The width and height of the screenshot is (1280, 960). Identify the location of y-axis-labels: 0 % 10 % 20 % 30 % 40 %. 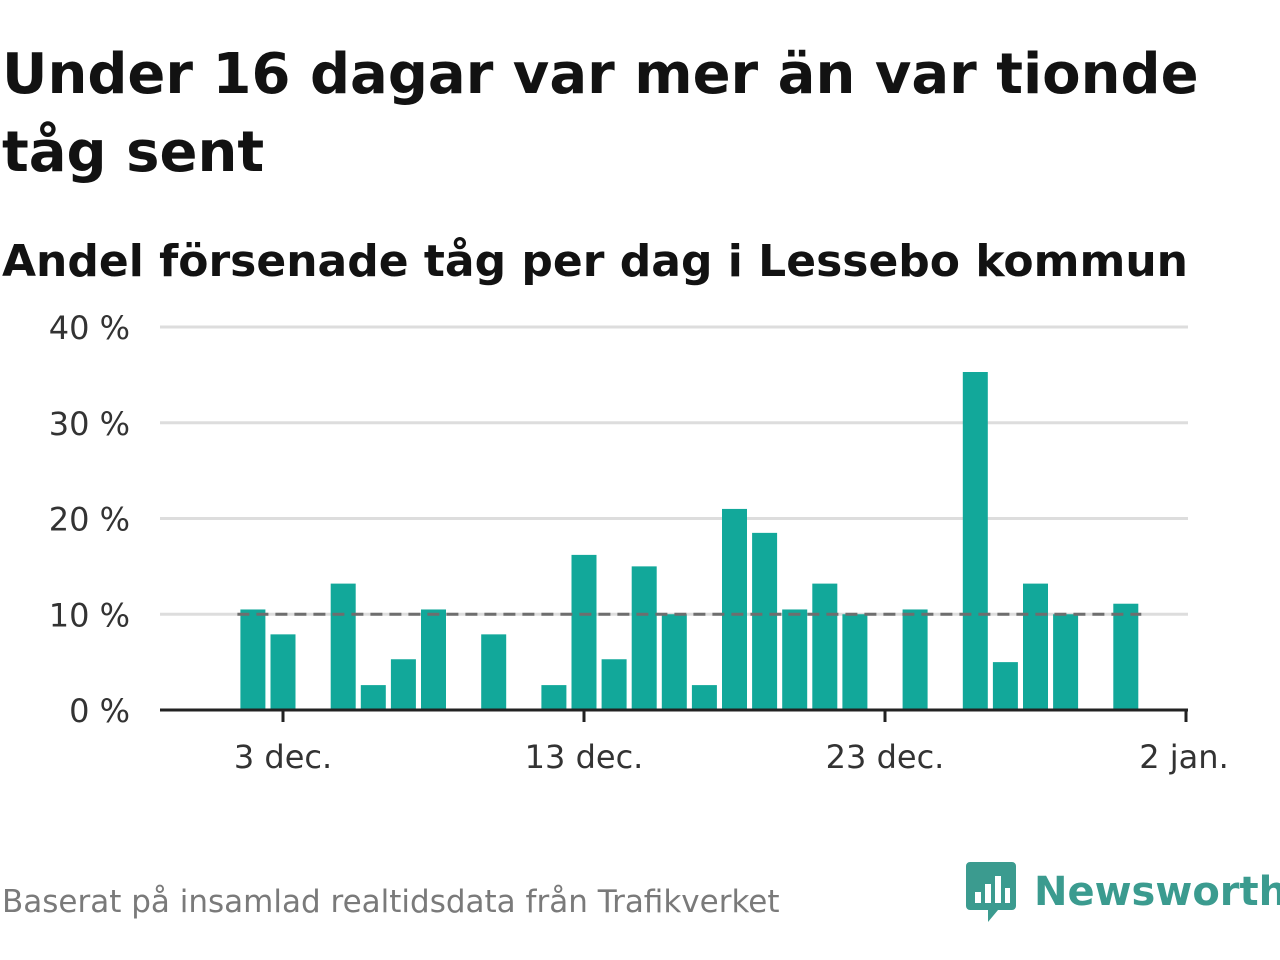
(89, 519).